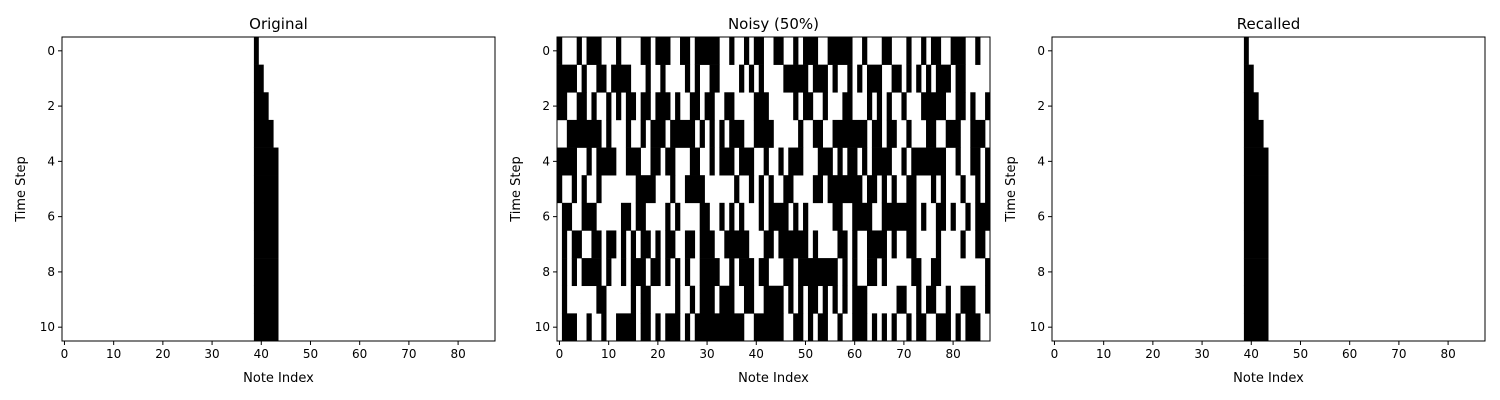 The height and width of the screenshot is (400, 1500). I want to click on x-tick-label: 70, so click(1398, 354).